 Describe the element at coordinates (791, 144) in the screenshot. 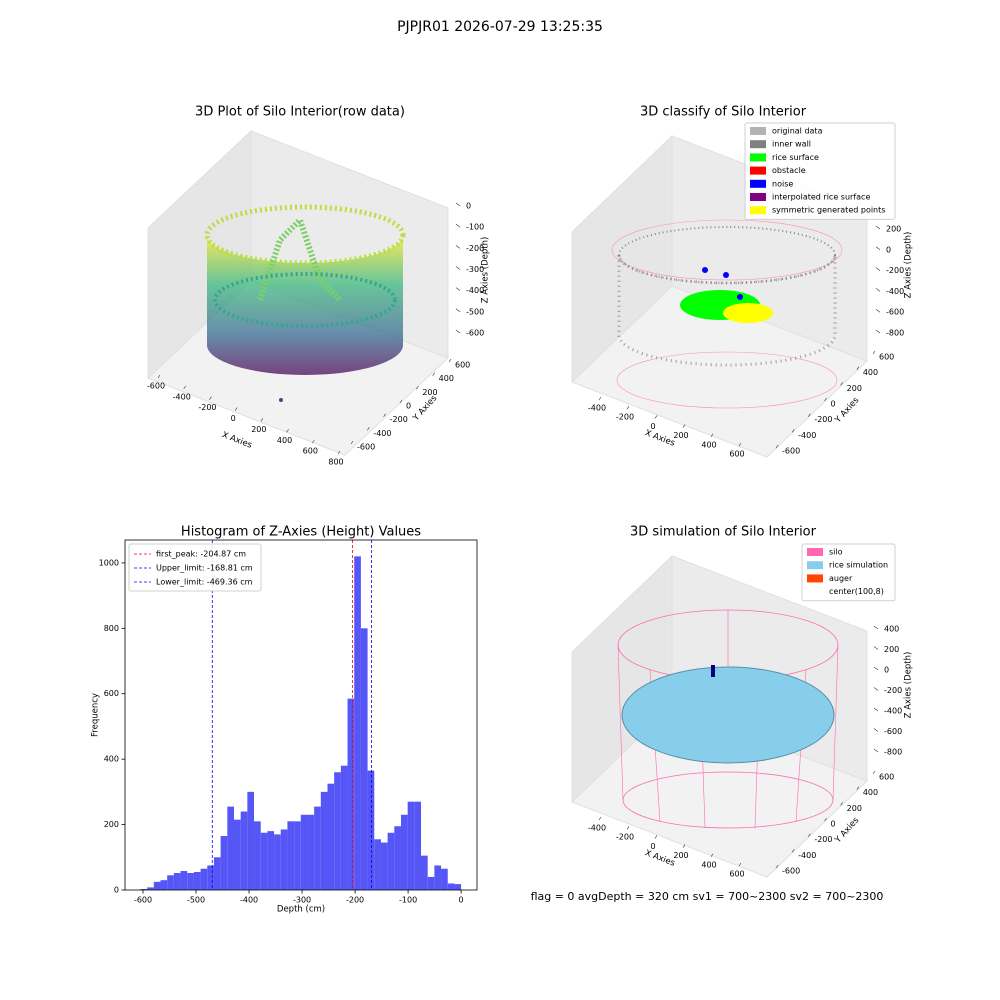

I see `legend-label: inner wall` at that location.